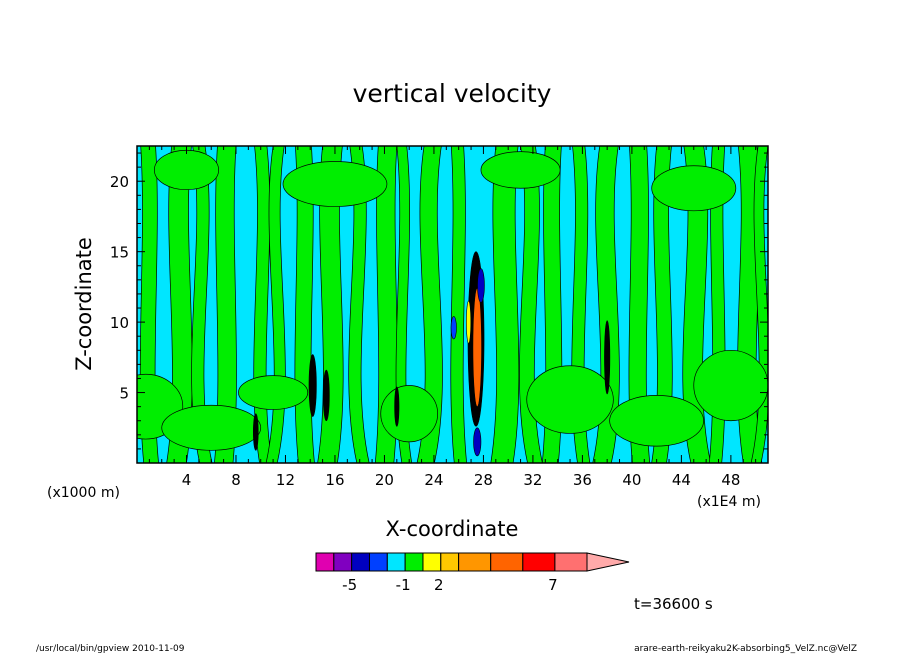  Describe the element at coordinates (608, 562) in the screenshot. I see `colorbar-arrow` at that location.